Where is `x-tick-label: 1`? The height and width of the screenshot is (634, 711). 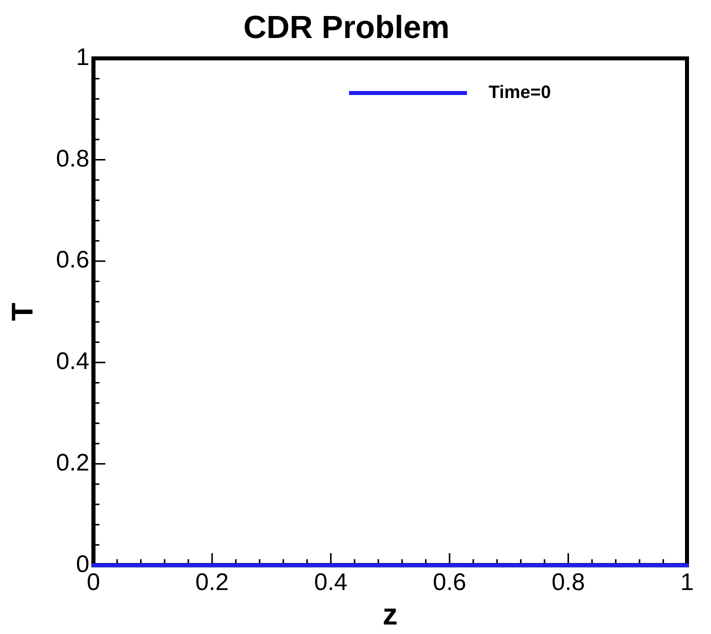 x-tick-label: 1 is located at coordinates (687, 582).